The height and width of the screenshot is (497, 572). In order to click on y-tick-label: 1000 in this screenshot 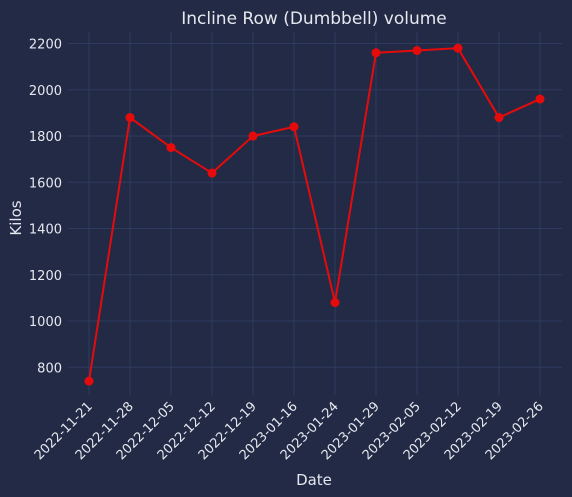, I will do `click(45, 322)`.